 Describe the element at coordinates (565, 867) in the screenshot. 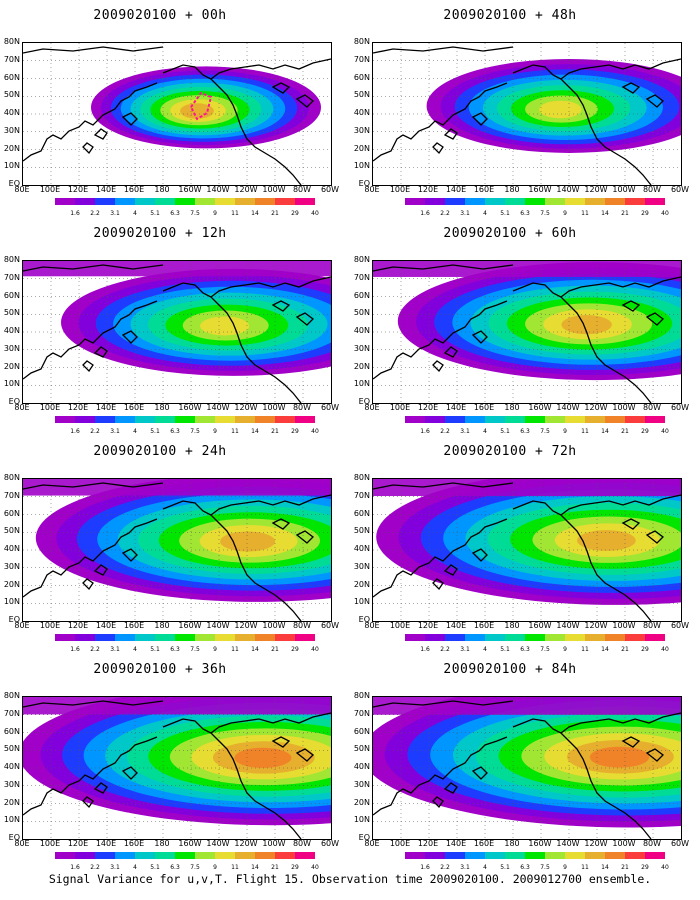

I see `colorbar-label: 9` at that location.